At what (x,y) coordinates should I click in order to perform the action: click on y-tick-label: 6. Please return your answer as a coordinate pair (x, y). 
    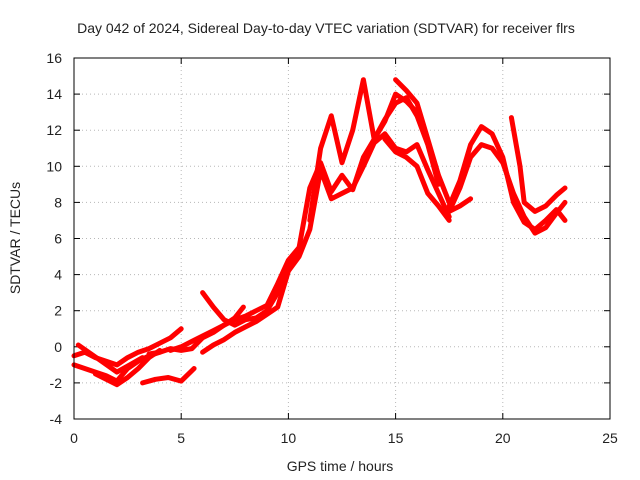
    Looking at the image, I should click on (58, 239).